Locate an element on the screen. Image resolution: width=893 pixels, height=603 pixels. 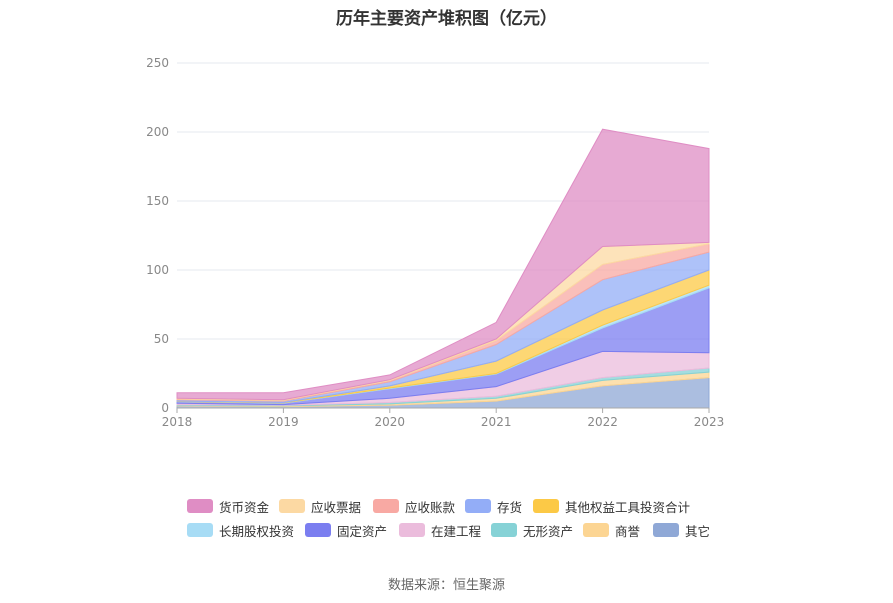
legend-label: 长期股权投资 is located at coordinates (257, 531).